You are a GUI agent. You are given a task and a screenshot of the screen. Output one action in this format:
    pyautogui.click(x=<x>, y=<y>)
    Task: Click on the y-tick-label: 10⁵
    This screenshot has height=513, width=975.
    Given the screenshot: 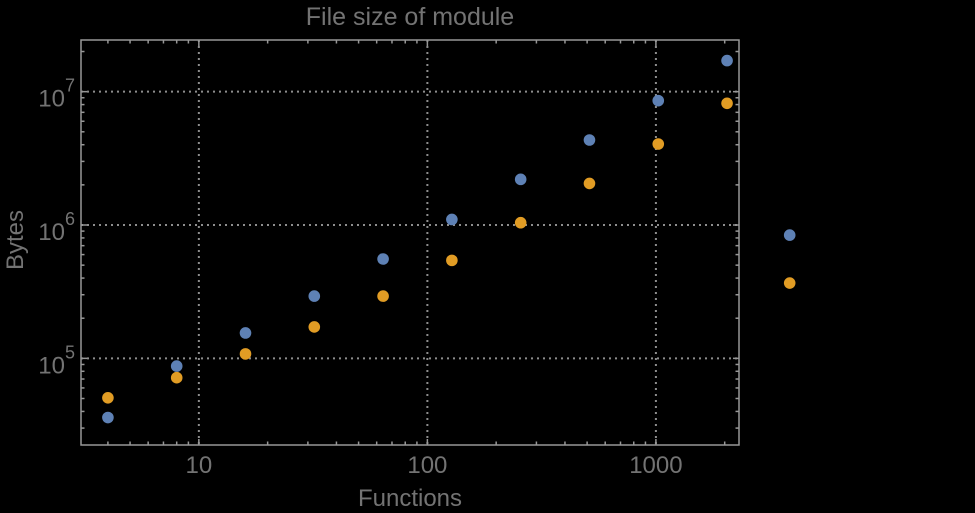 What is the action you would take?
    pyautogui.click(x=56, y=360)
    